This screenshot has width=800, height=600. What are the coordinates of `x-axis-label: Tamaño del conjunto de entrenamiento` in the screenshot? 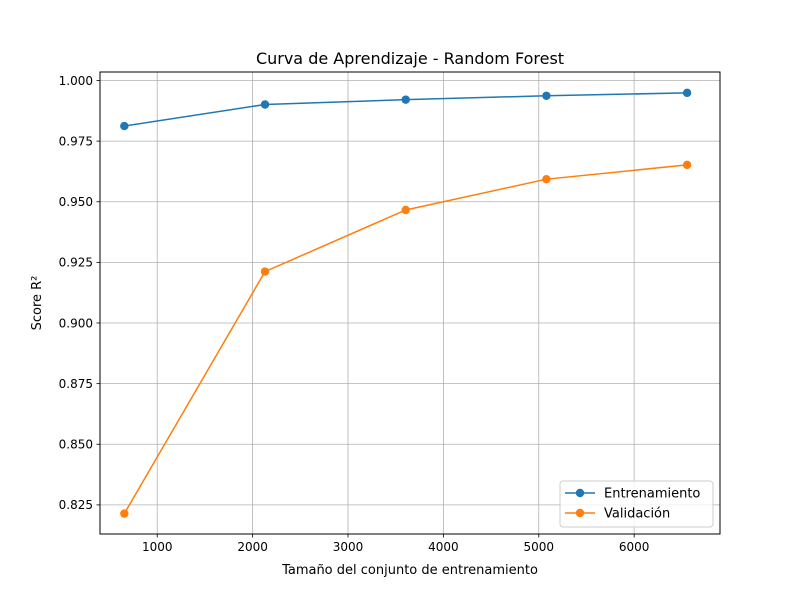 It's located at (409, 570).